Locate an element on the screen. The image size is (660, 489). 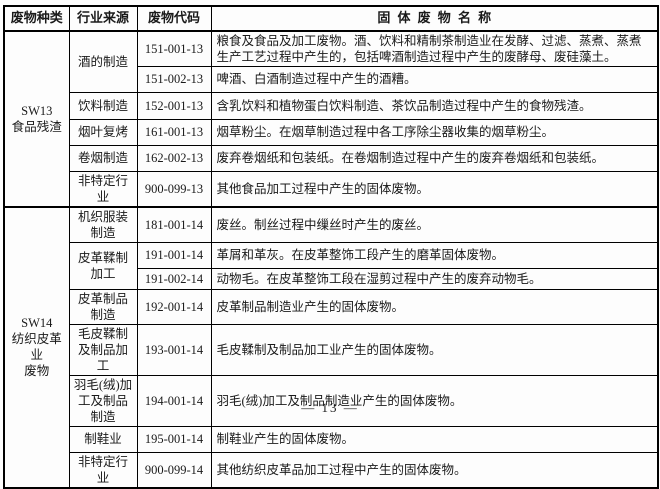
category-name-label: 废物 is located at coordinates (37, 371).